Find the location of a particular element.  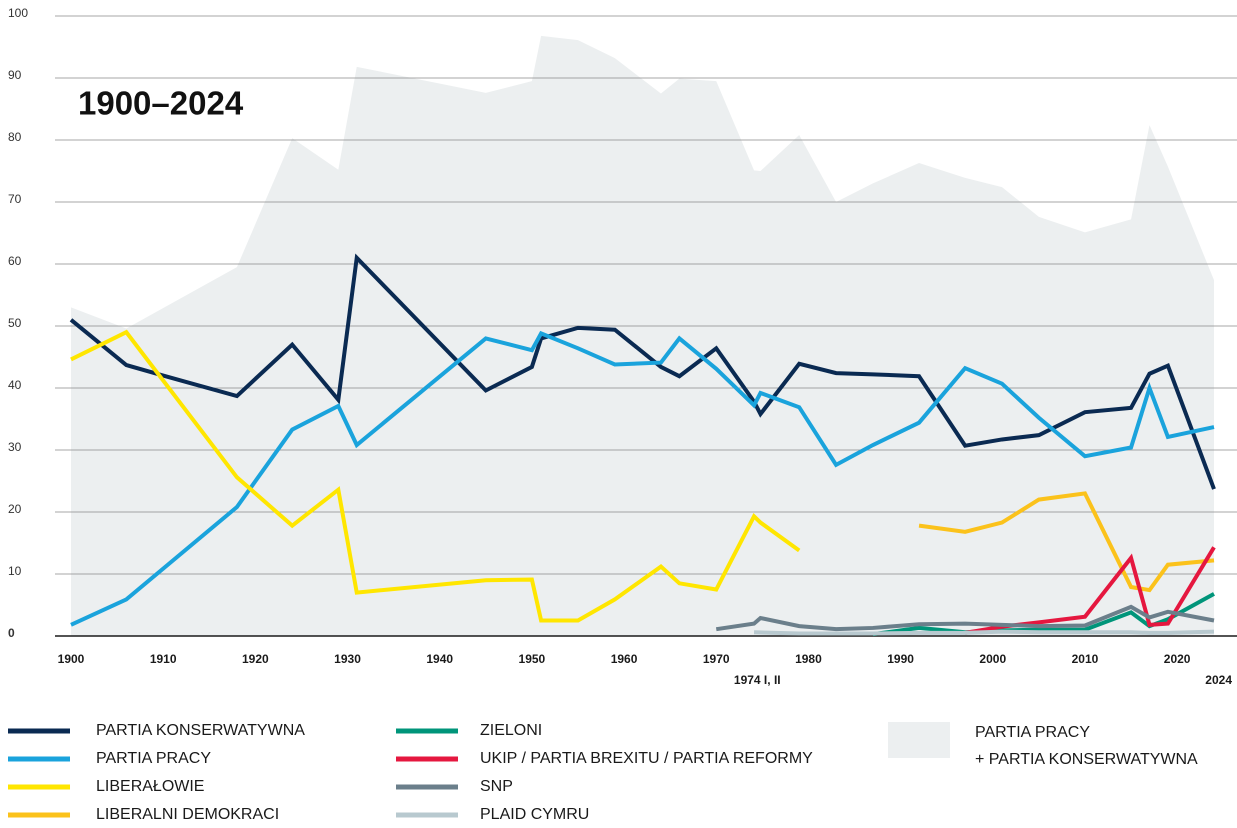

x-tick-label: 1974 I, II is located at coordinates (757, 680).